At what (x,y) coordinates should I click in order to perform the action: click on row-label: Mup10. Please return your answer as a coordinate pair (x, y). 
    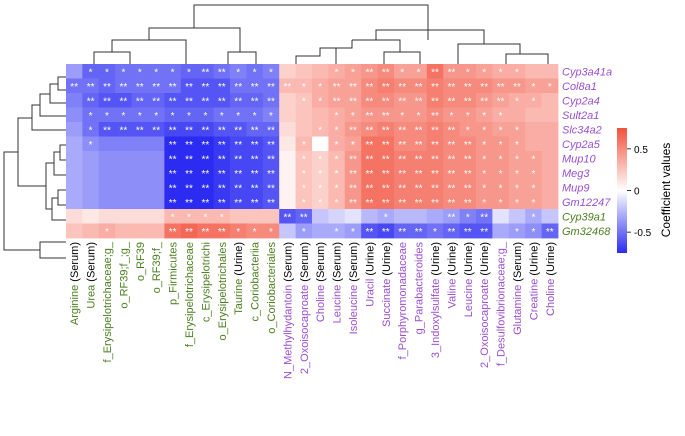
    Looking at the image, I should click on (579, 159).